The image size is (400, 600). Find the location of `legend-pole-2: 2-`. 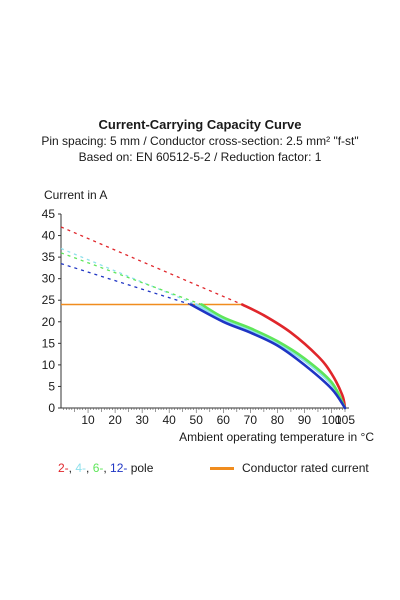

legend-pole-2: 2- is located at coordinates (63, 468).